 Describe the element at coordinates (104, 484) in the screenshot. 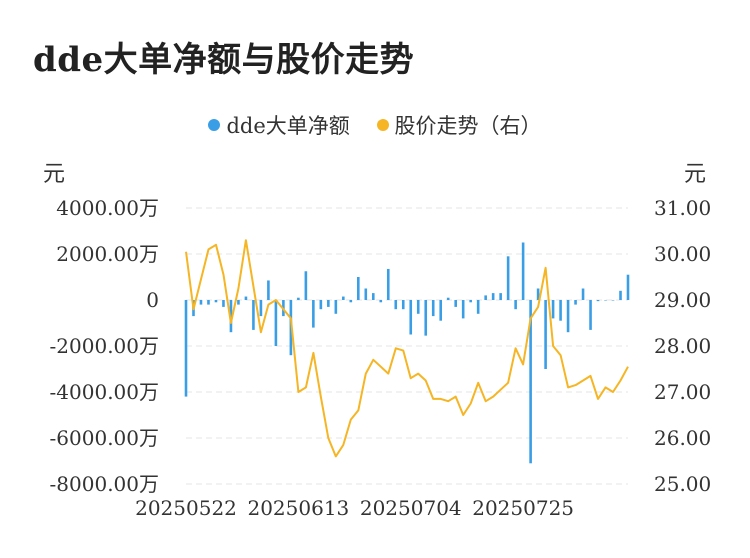

I see `left-axis-tick-label: -8000.00万` at that location.